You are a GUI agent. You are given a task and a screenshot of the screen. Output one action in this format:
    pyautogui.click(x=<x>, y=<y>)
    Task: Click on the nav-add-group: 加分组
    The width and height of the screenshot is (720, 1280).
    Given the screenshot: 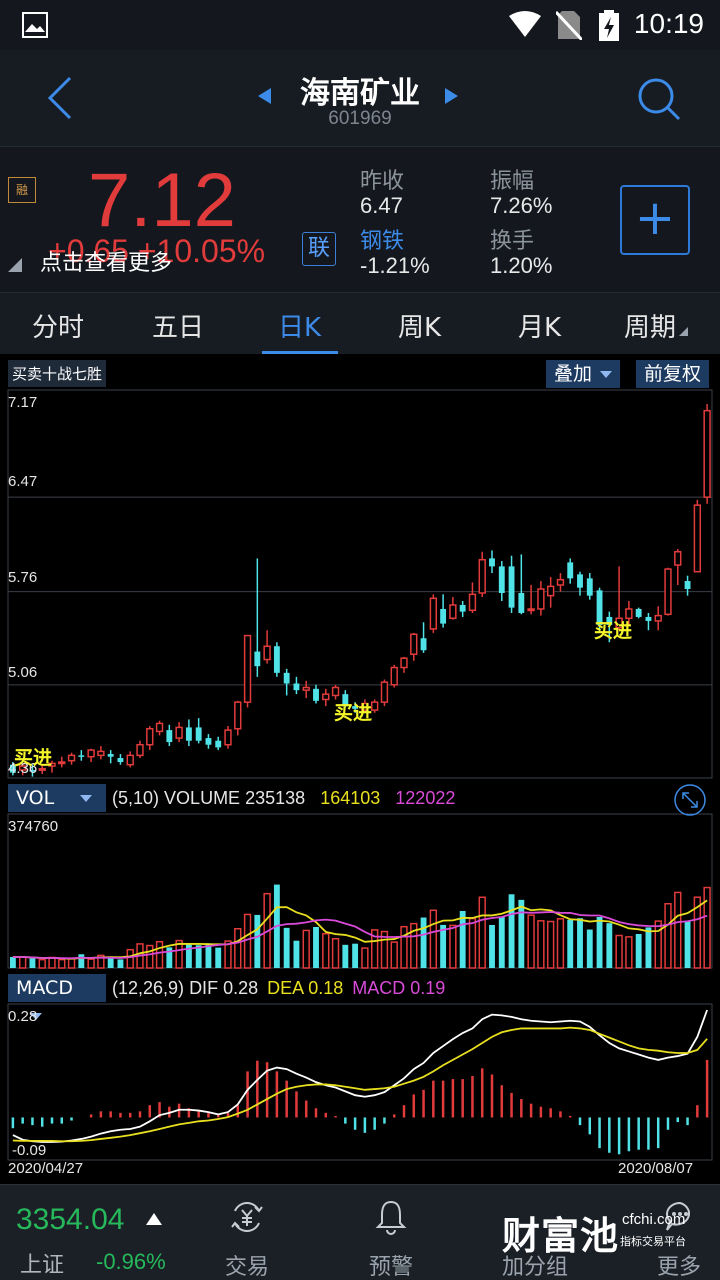 What is the action you would take?
    pyautogui.click(x=535, y=1232)
    